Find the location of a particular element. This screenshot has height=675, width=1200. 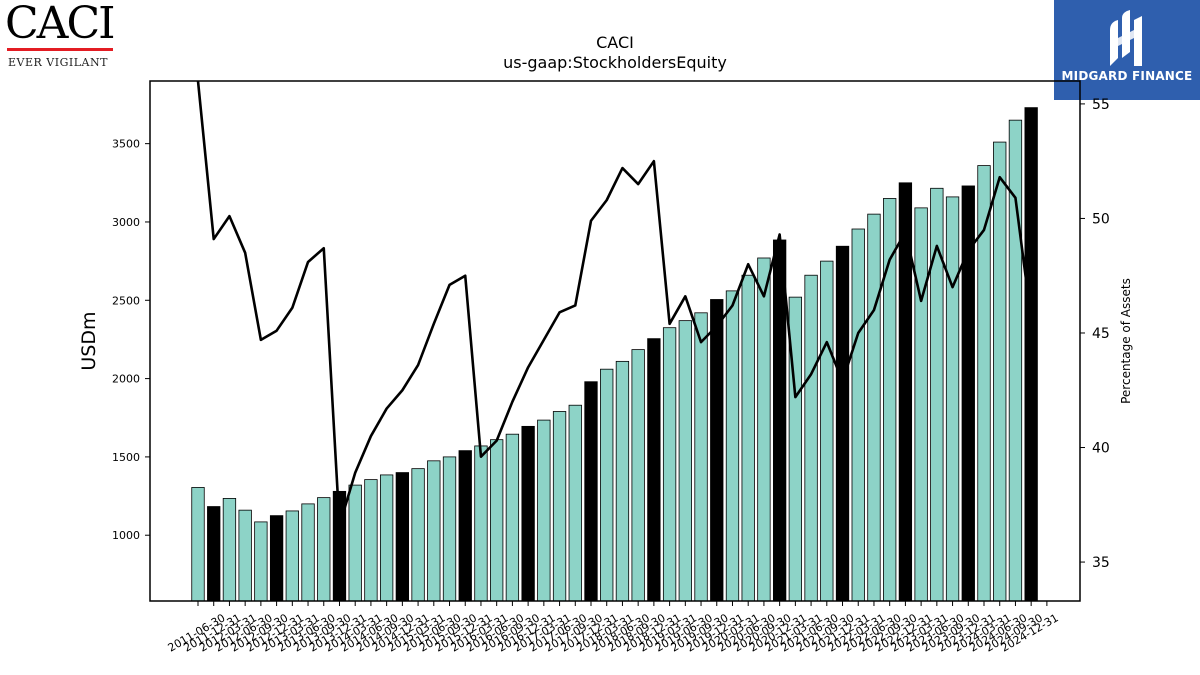

chart-subtitle: us-gaap:StockholdersEquity is located at coordinates (615, 62).